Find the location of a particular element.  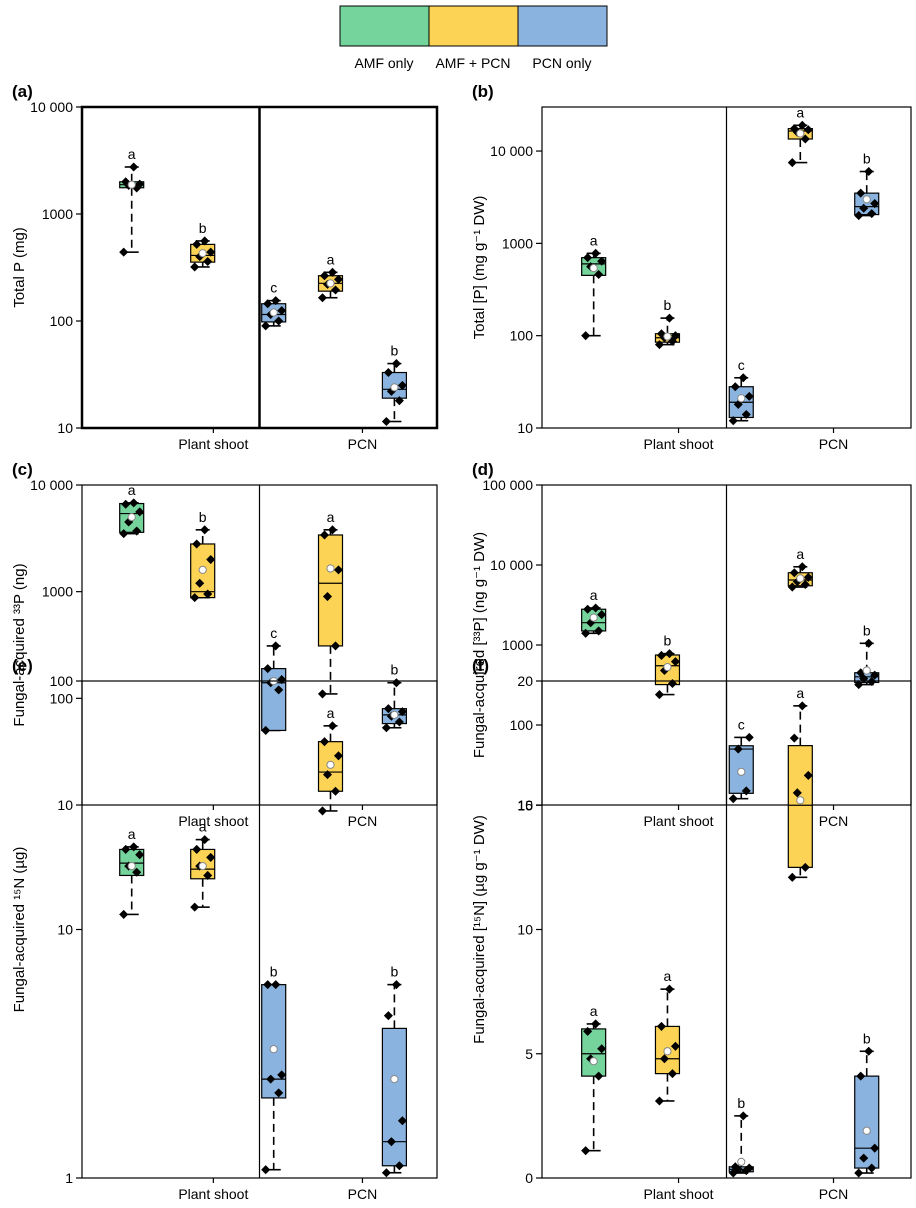

box-amf-pcn-shoot: b is located at coordinates (203, 556).